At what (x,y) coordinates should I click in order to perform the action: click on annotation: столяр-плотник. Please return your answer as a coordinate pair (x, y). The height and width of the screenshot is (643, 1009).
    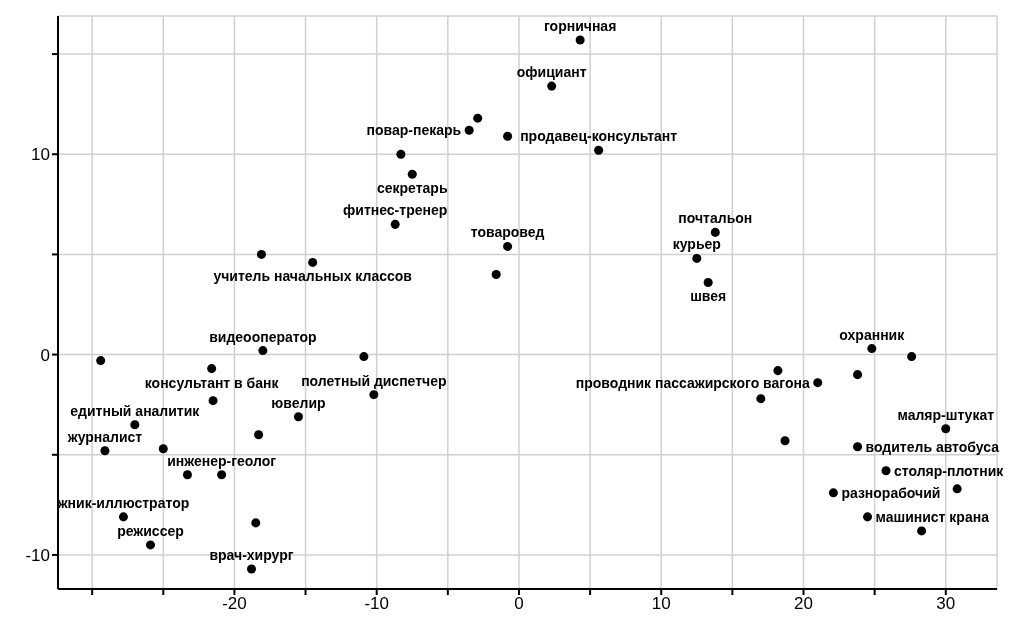
    Looking at the image, I should click on (949, 470).